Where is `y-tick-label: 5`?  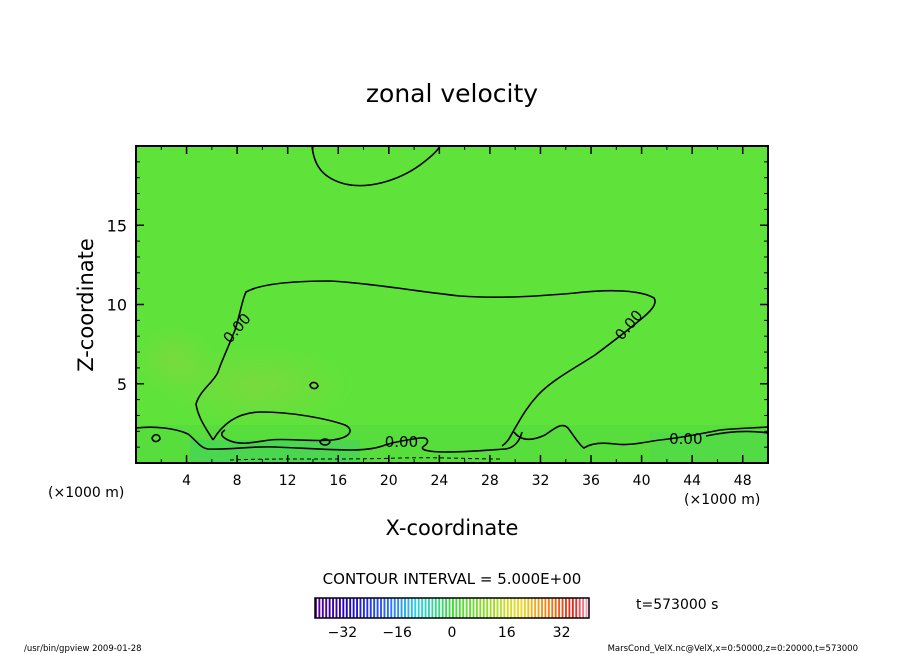 y-tick-label: 5 is located at coordinates (122, 384).